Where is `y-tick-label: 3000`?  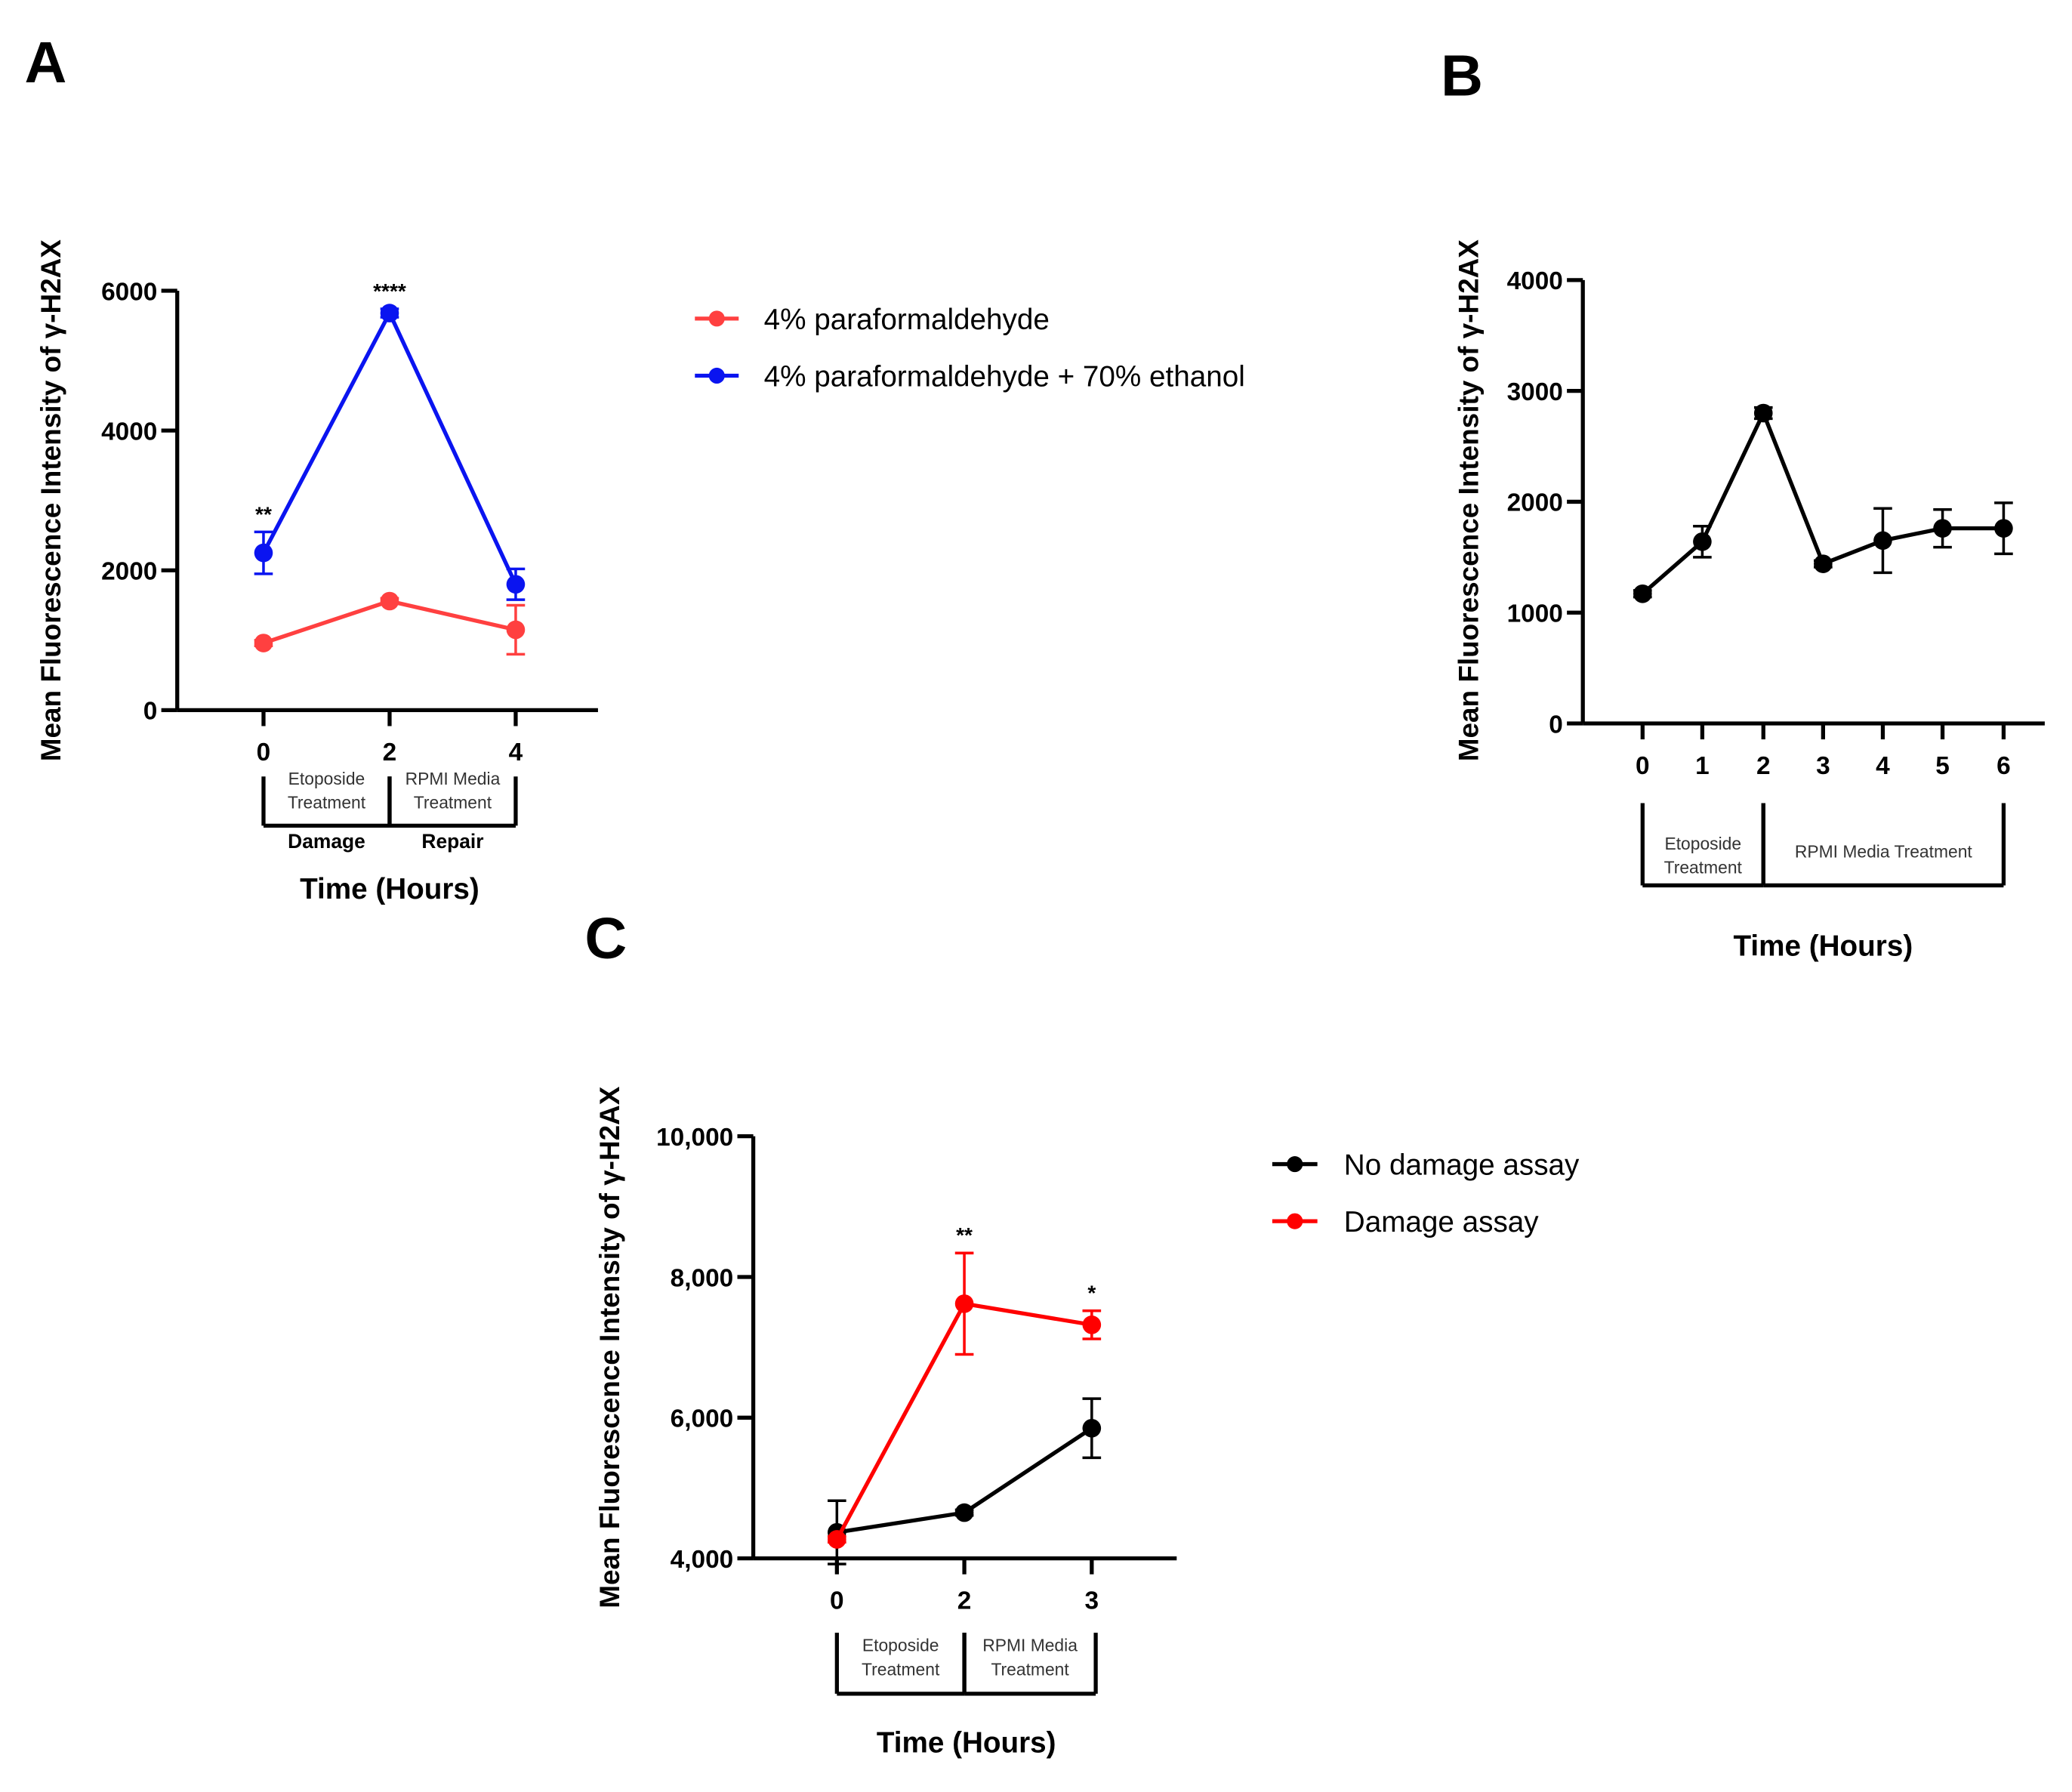
y-tick-label: 3000 is located at coordinates (1535, 392).